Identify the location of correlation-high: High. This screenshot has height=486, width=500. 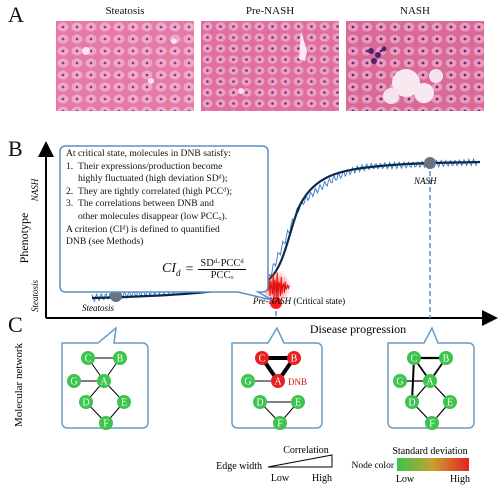
(322, 478).